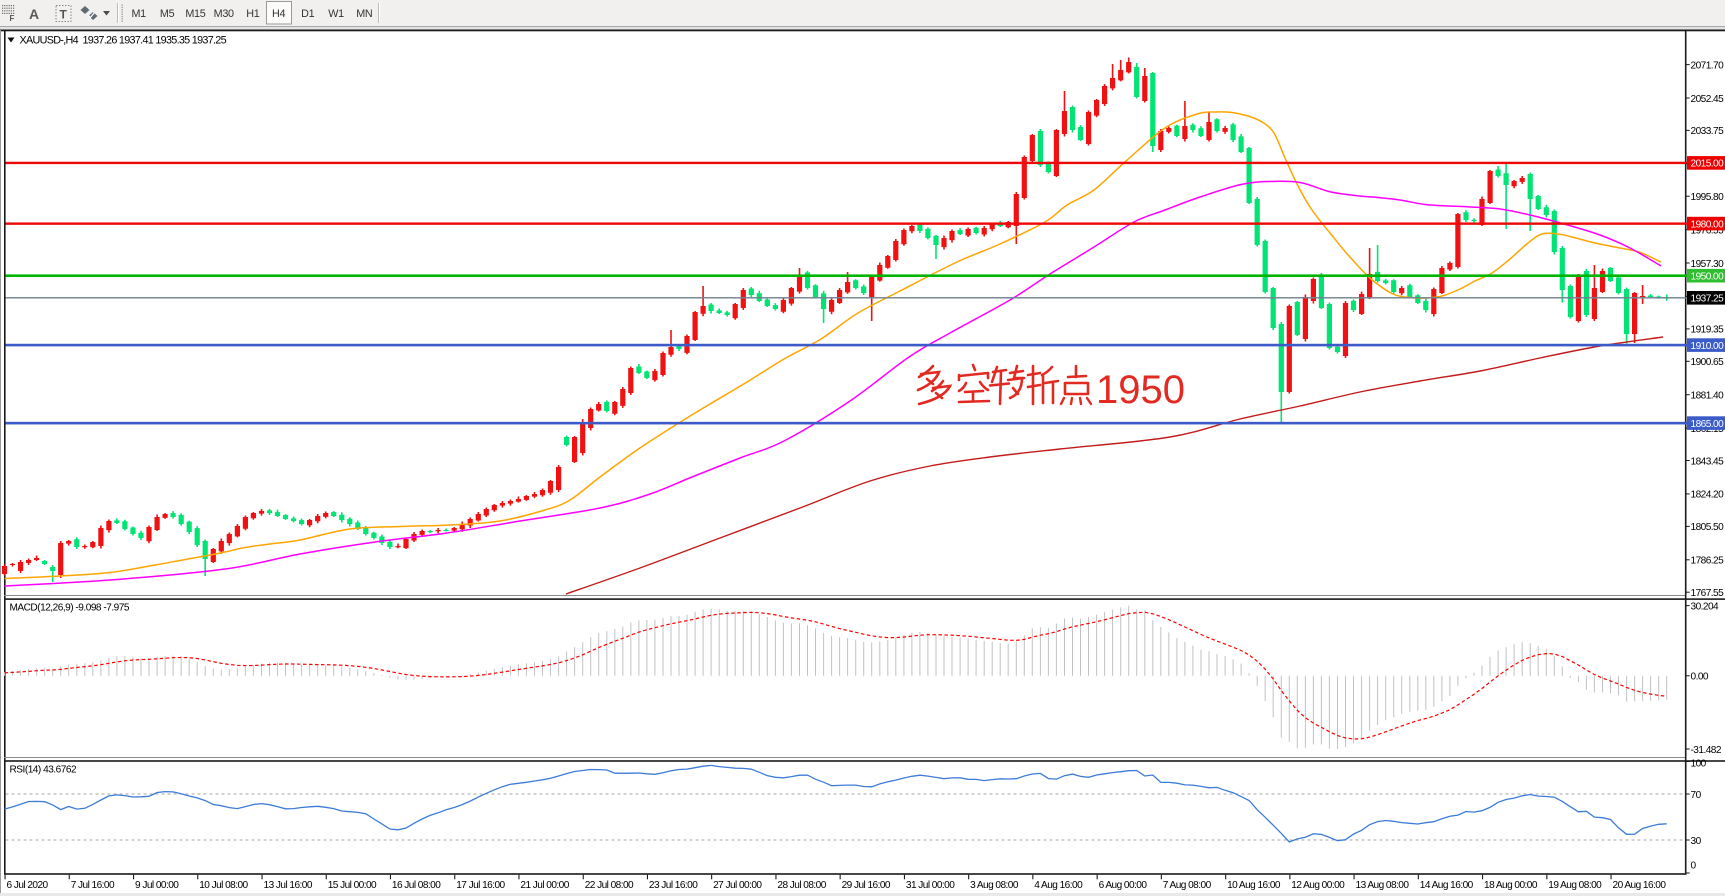  What do you see at coordinates (138, 14) in the screenshot?
I see `svg-text: M1` at bounding box center [138, 14].